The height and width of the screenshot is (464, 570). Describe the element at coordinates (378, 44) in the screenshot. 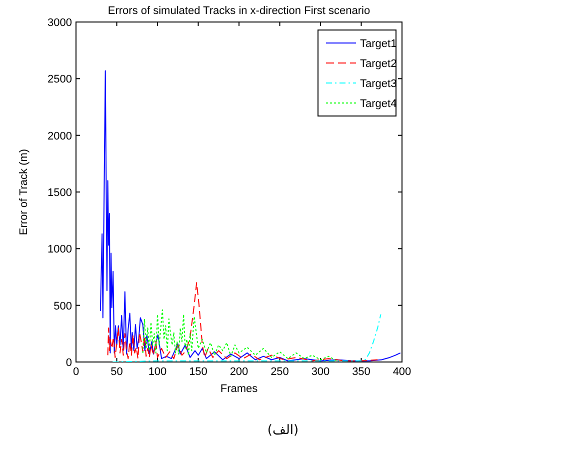

I see `legend-label: Target1` at that location.